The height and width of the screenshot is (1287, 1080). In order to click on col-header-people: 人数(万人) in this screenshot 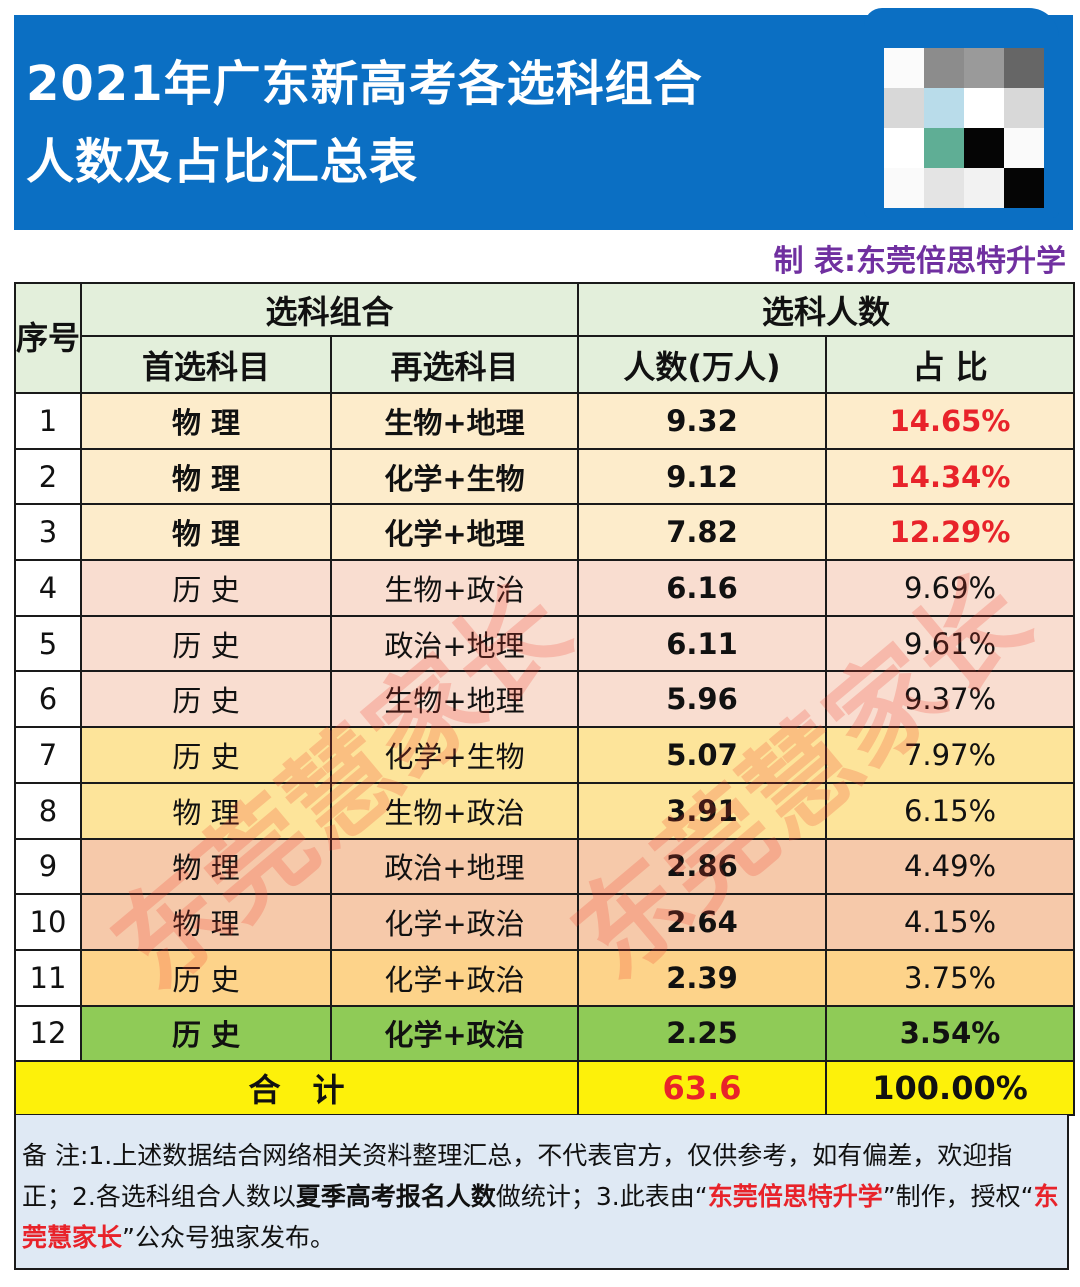, I will do `click(702, 364)`.